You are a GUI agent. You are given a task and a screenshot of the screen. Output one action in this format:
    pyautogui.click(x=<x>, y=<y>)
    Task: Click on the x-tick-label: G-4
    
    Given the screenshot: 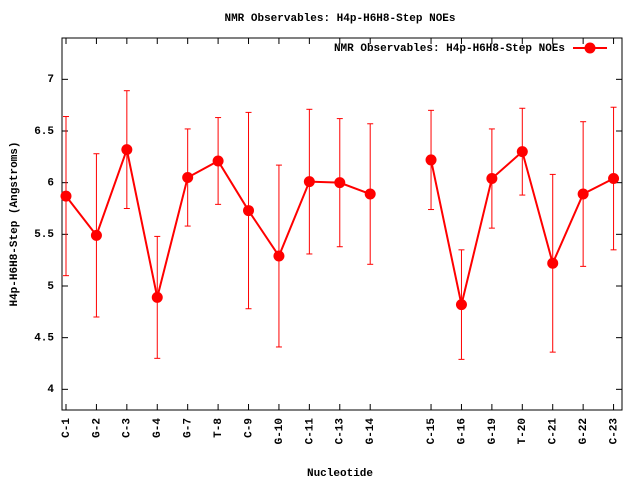 What is the action you would take?
    pyautogui.click(x=158, y=428)
    